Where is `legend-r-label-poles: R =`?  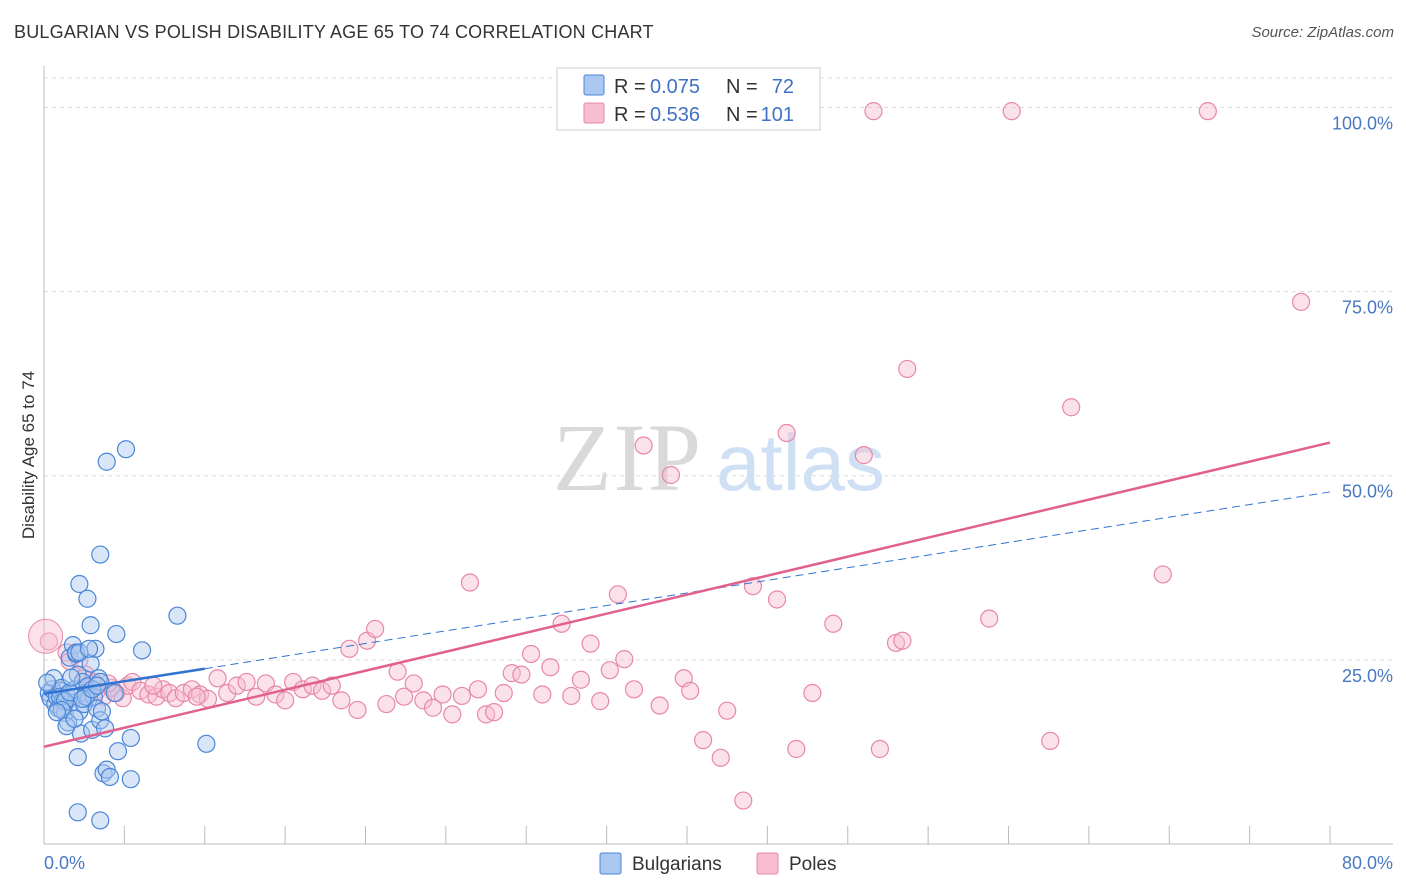 legend-r-label-poles: R = is located at coordinates (630, 115).